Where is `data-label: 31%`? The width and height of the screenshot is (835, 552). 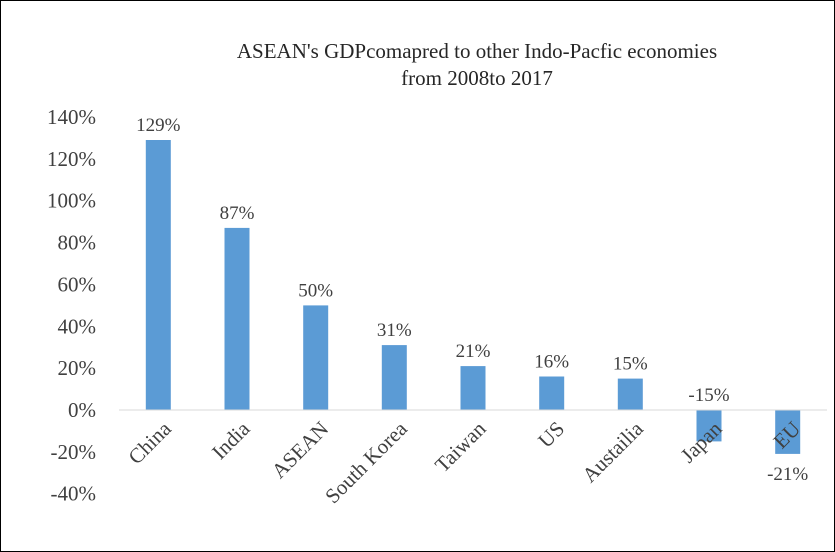
data-label: 31% is located at coordinates (394, 330).